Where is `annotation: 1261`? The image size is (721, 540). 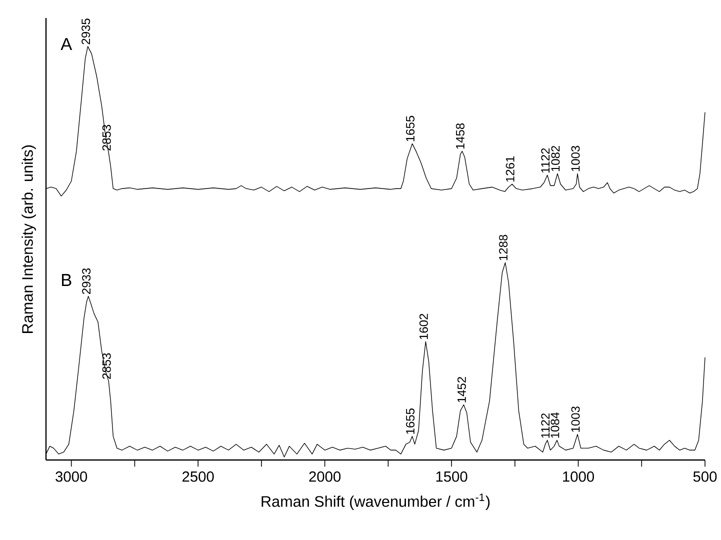 annotation: 1261 is located at coordinates (510, 169).